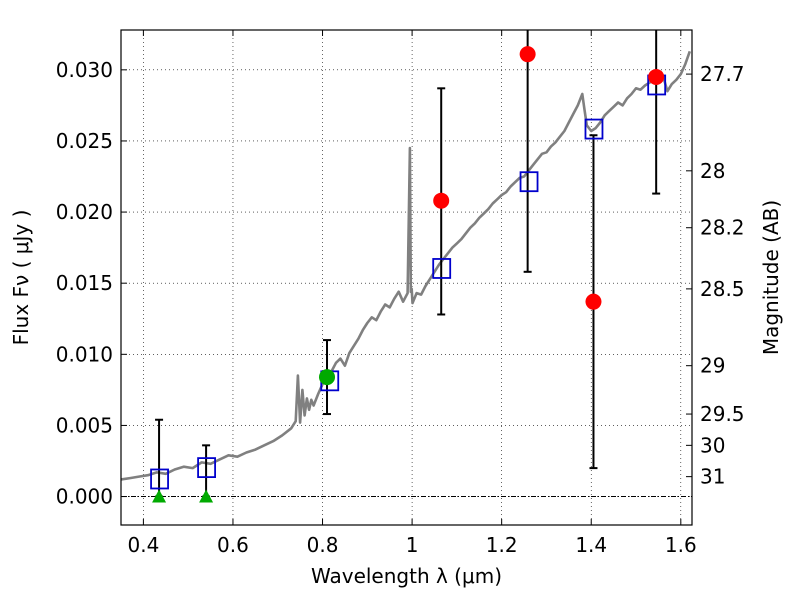 Image resolution: width=800 pixels, height=600 pixels. Describe the element at coordinates (591, 545) in the screenshot. I see `x-tick-label: 1.4` at that location.